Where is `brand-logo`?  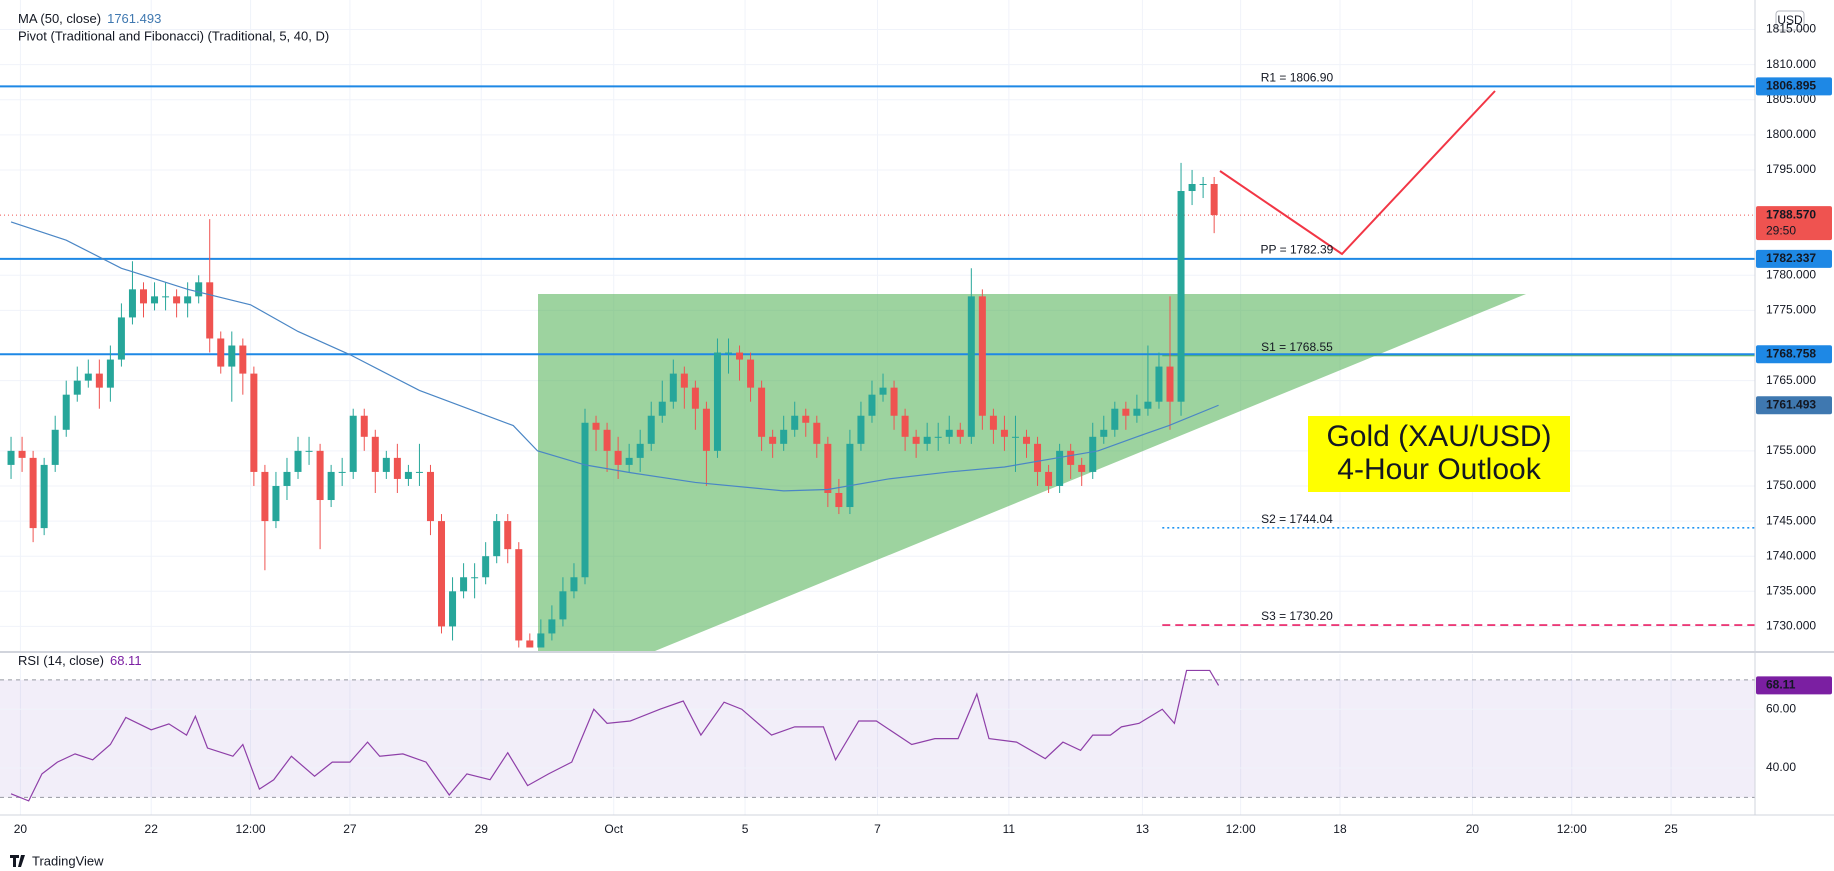 brand-logo is located at coordinates (17, 861).